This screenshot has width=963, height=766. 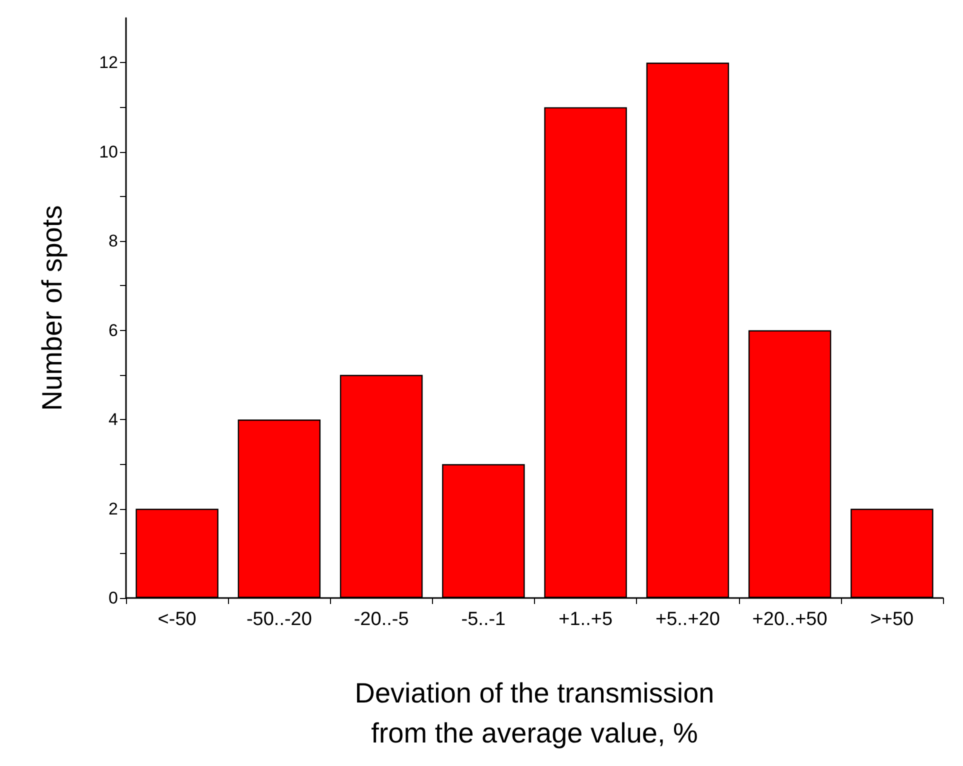 What do you see at coordinates (381, 619) in the screenshot?
I see `x-tick-label: -20..-5` at bounding box center [381, 619].